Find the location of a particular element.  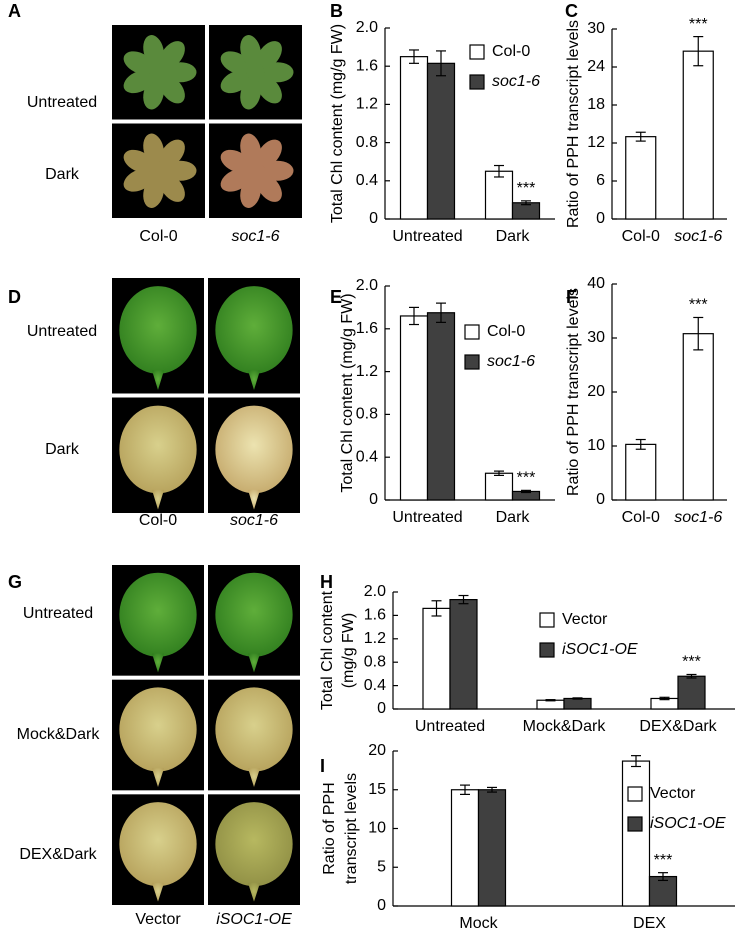

y-tick-label: 0.8 is located at coordinates (367, 414).